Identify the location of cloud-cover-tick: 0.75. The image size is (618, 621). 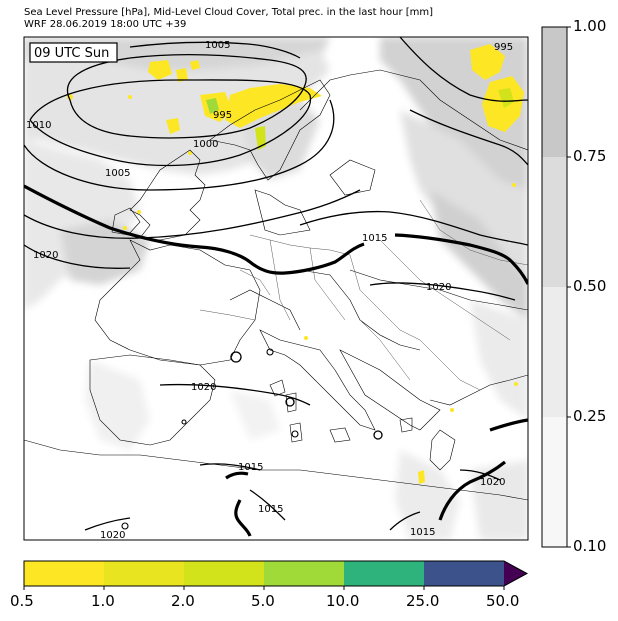
(590, 156).